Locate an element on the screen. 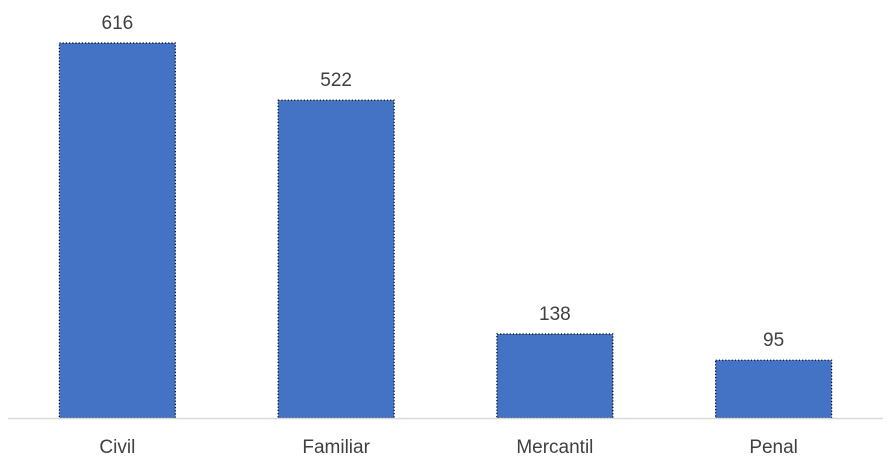  data-label-penal: 95 is located at coordinates (773, 340).